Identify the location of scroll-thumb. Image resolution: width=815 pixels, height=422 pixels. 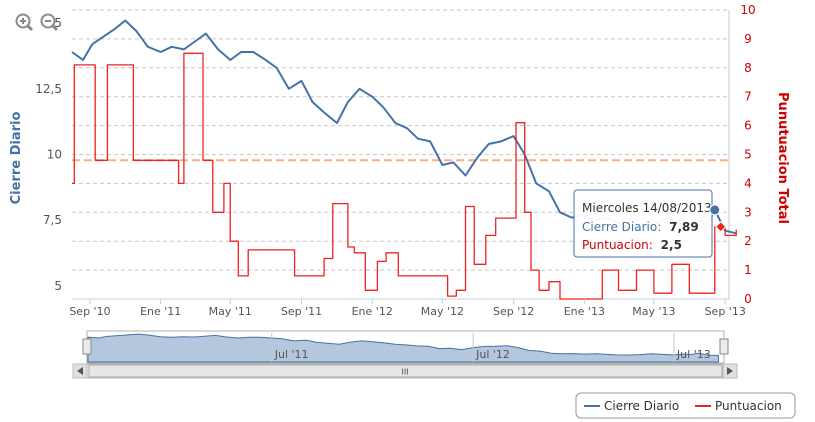
(405, 371).